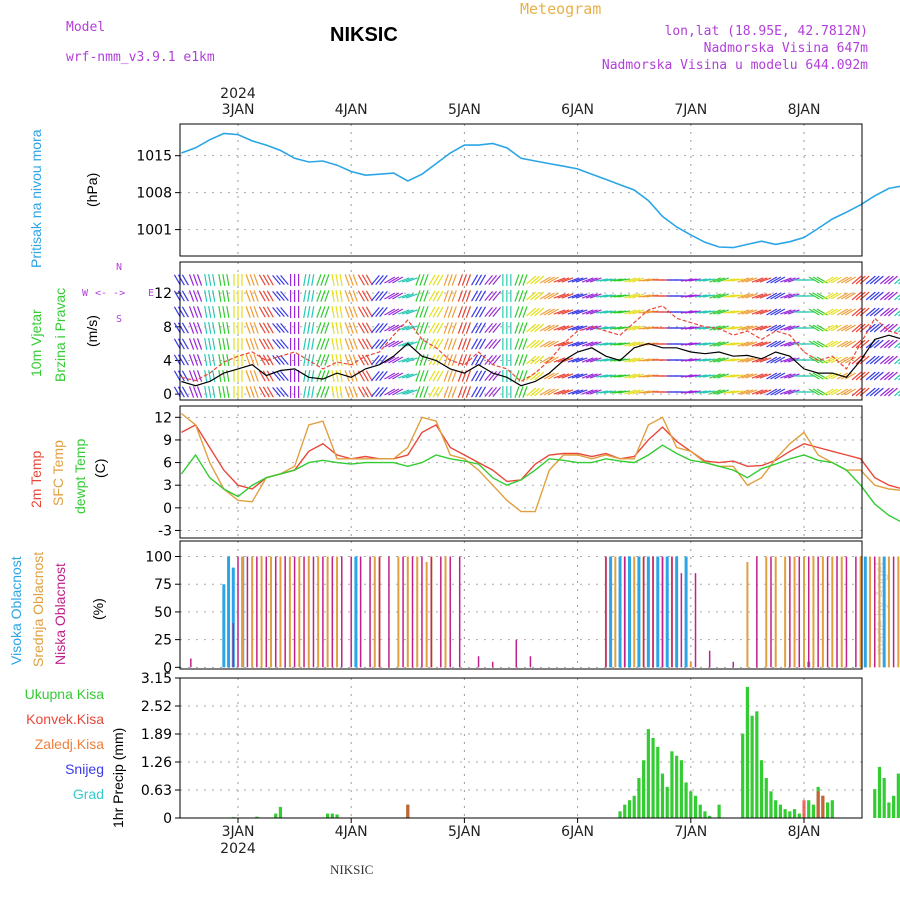 The image size is (900, 900). What do you see at coordinates (140, 57) in the screenshot?
I see `model-name: wrf-nmm_v3.9.1 e1km` at bounding box center [140, 57].